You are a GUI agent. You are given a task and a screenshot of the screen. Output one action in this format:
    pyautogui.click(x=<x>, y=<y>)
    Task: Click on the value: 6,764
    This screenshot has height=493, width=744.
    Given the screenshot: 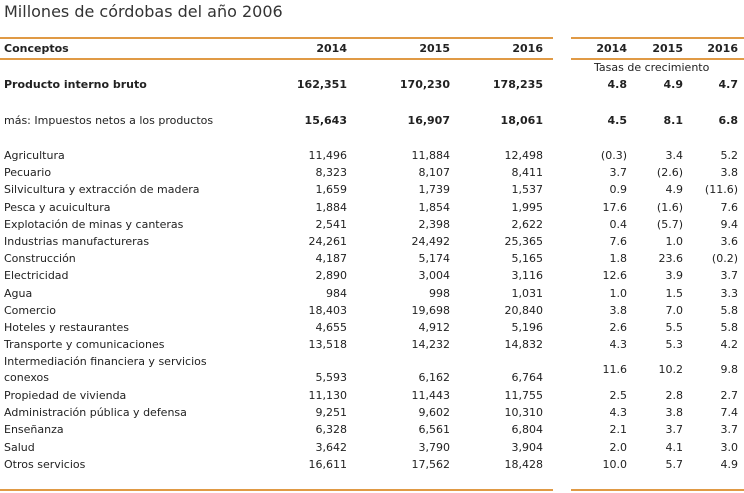 What is the action you would take?
    pyautogui.click(x=527, y=378)
    